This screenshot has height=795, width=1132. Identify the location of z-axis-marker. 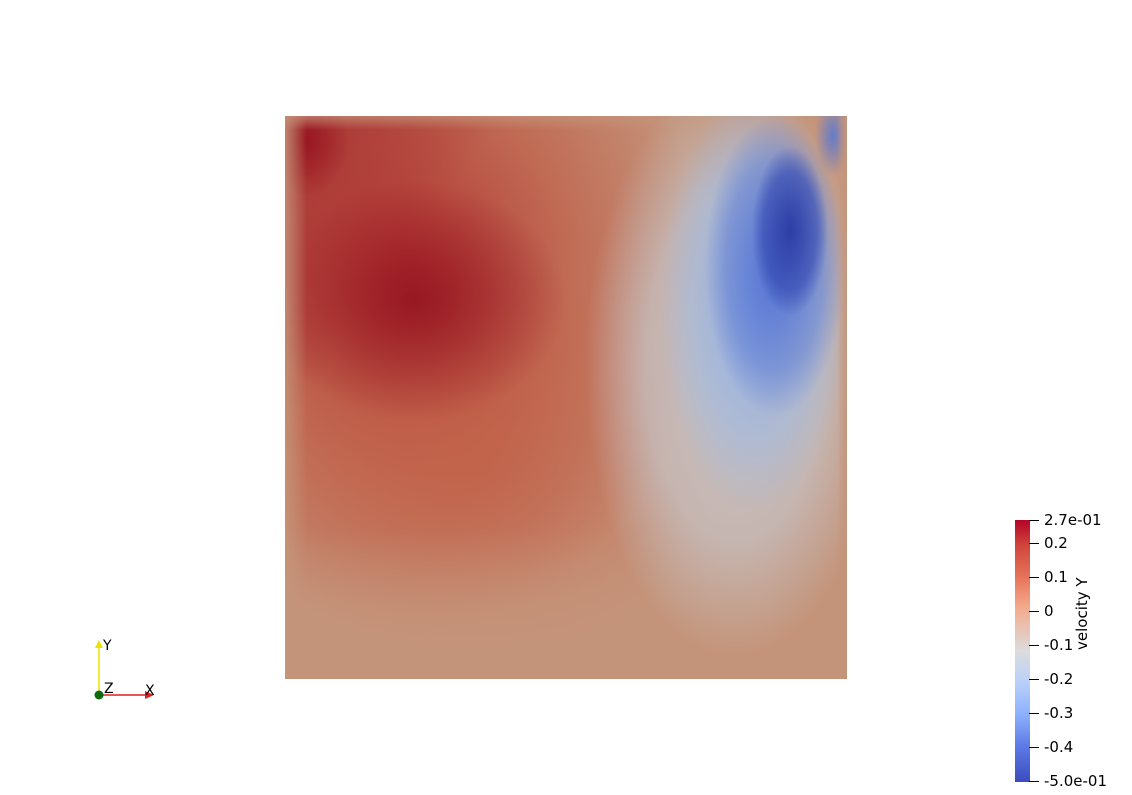
(99, 695).